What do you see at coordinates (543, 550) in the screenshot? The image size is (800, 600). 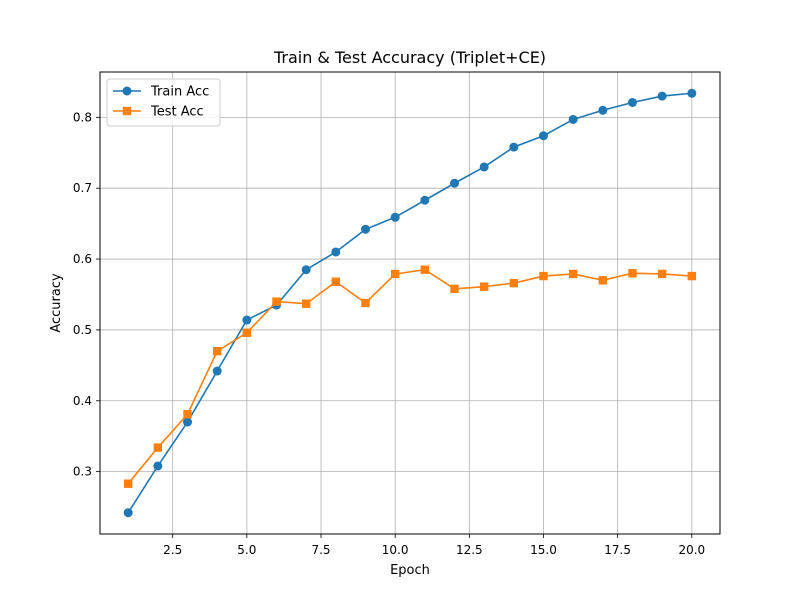 I see `x-tick-label: 15.0` at bounding box center [543, 550].